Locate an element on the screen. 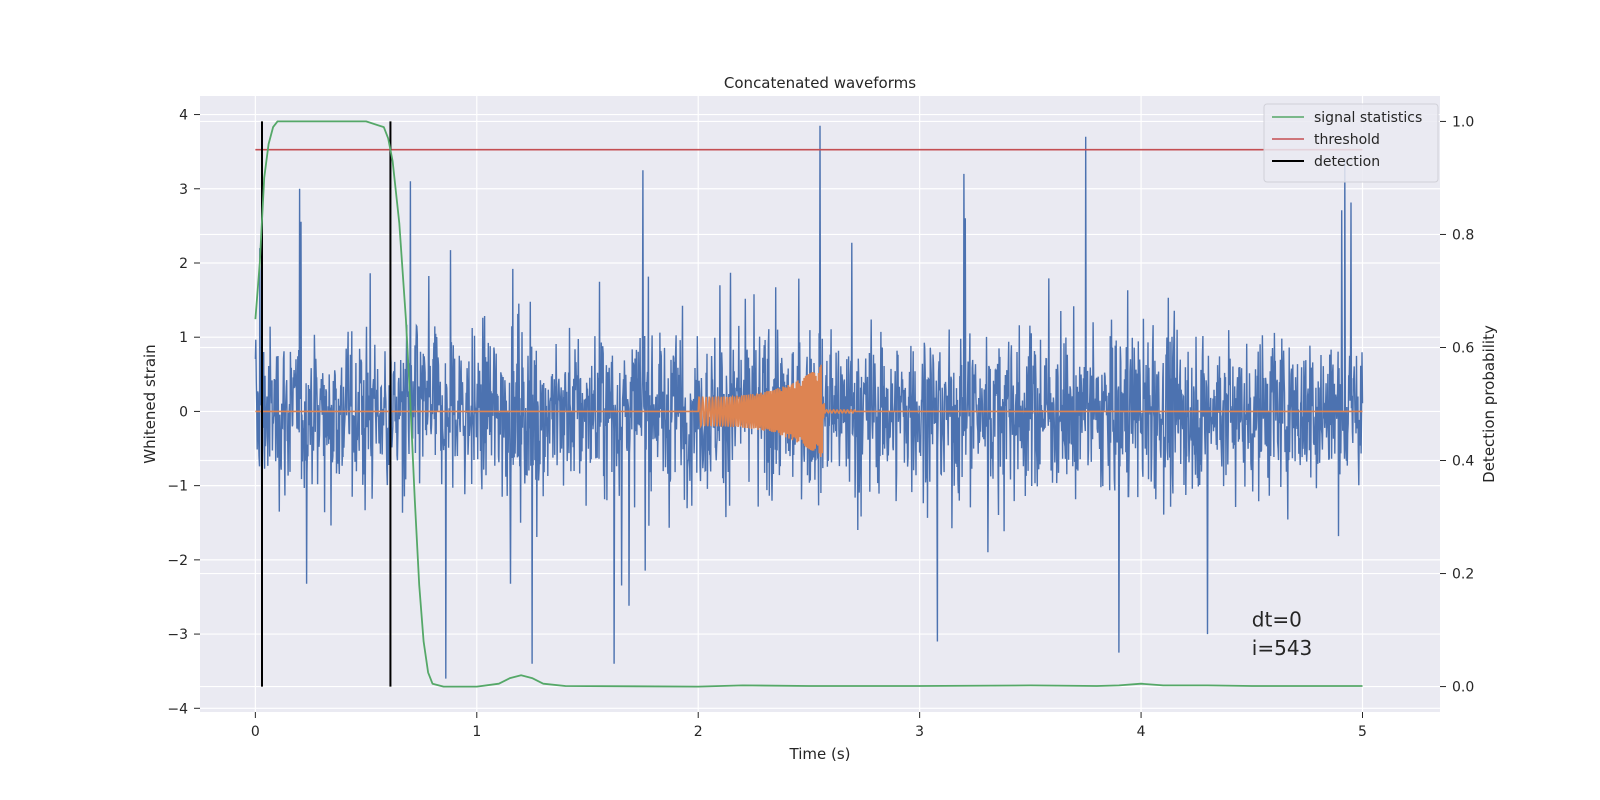 Image resolution: width=1600 pixels, height=800 pixels. y-tick-label: −3 is located at coordinates (177, 635).